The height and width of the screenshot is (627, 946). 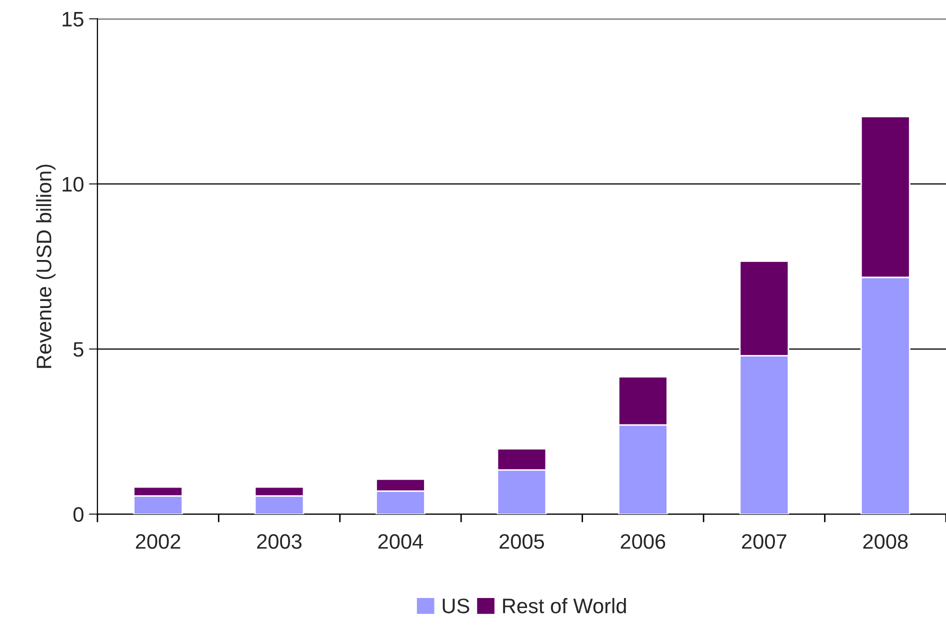 I want to click on x-tick-label: 2008, so click(x=885, y=541).